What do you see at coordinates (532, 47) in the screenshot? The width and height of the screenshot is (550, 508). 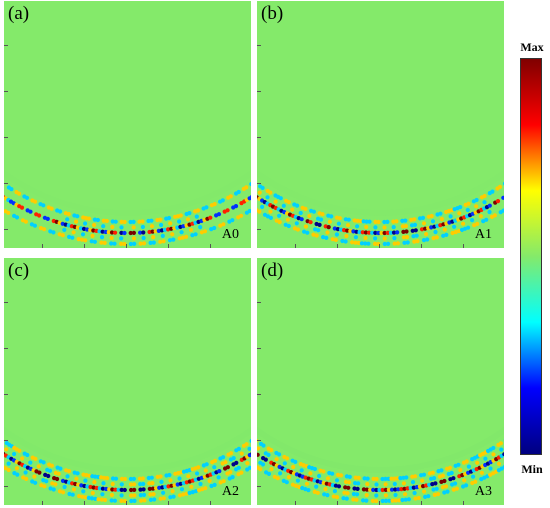 I see `colorbar-max-label: Max` at bounding box center [532, 47].